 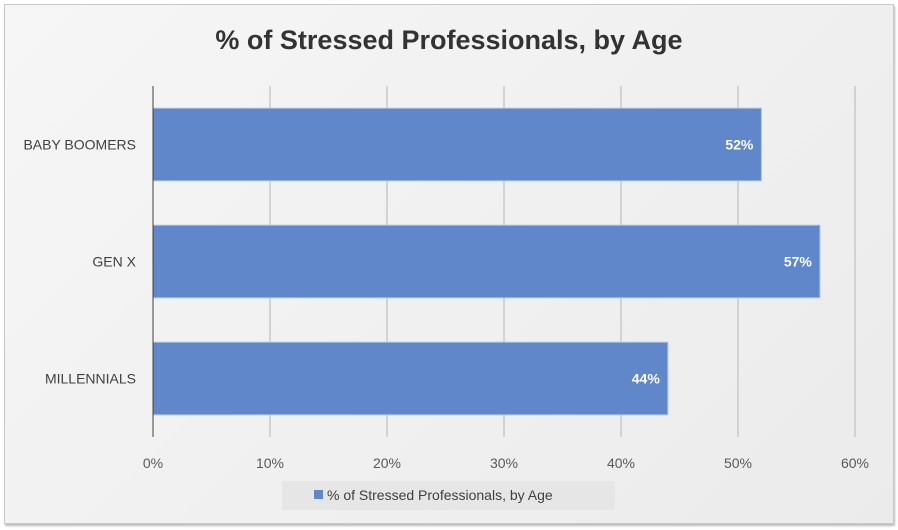 What do you see at coordinates (739, 145) in the screenshot?
I see `data-label: 52%` at bounding box center [739, 145].